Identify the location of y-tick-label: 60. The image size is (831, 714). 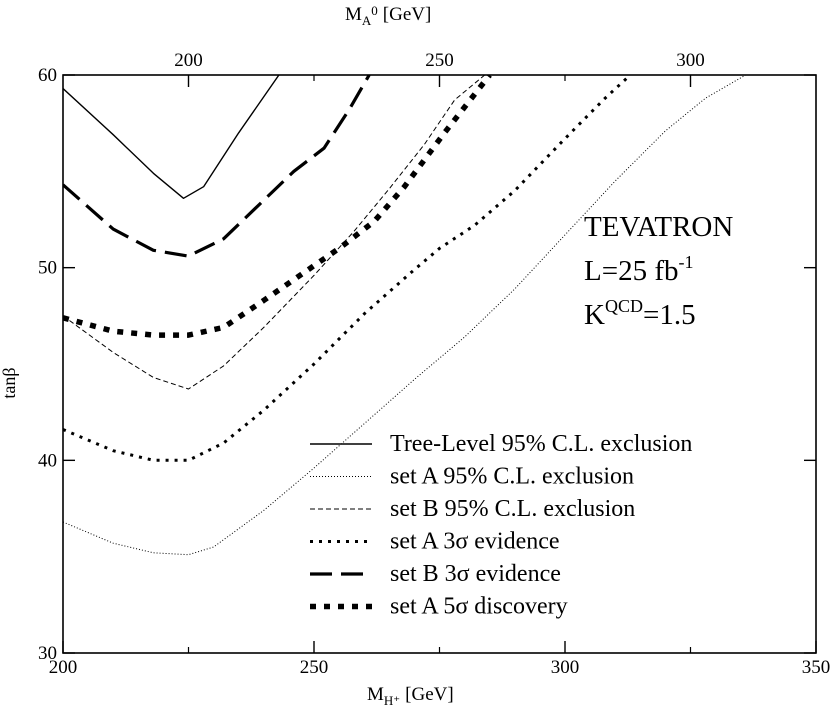
(47, 75).